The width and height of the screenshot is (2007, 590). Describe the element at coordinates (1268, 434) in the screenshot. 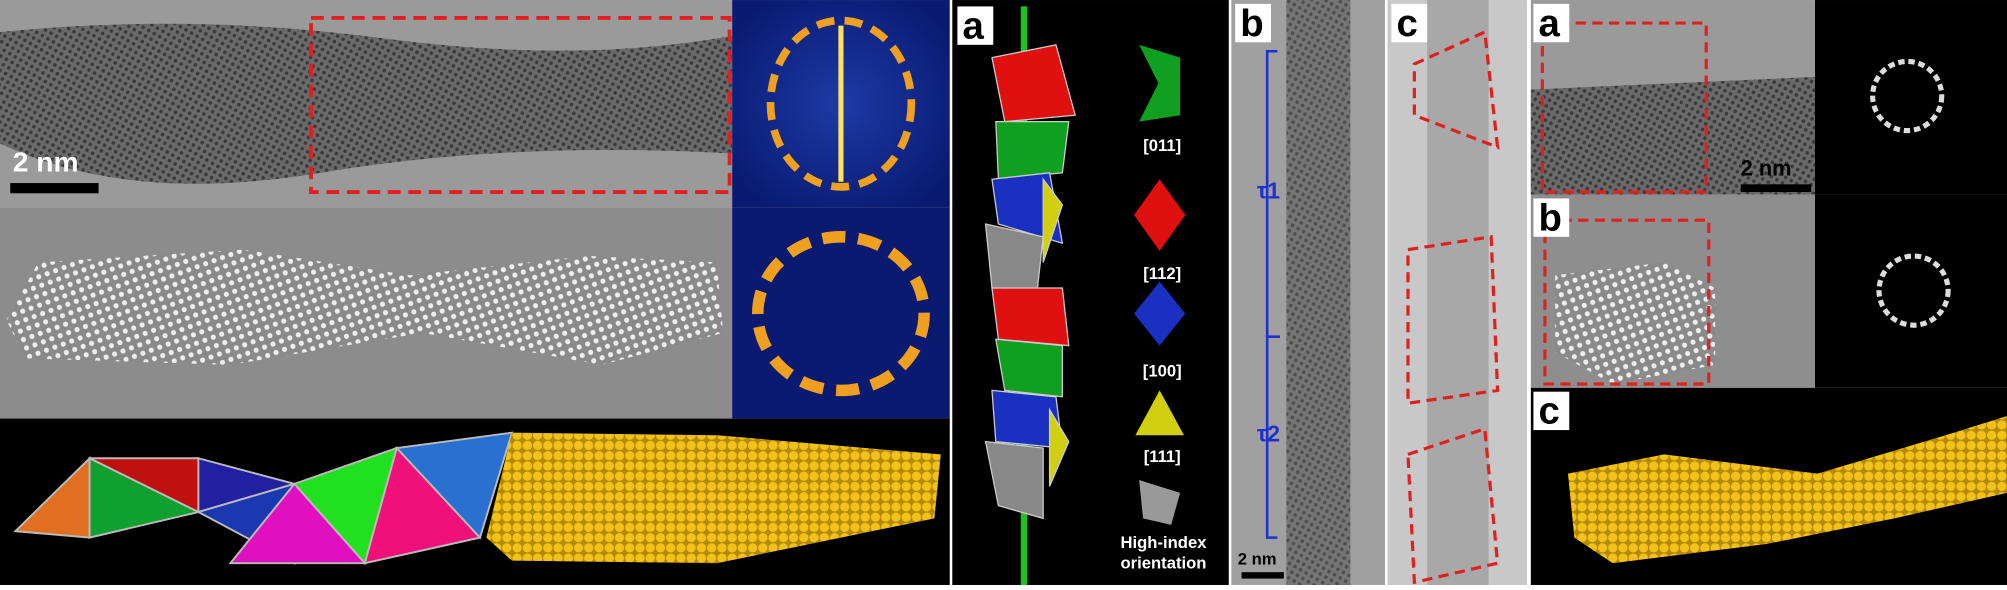

I see `period-label: τ2` at that location.